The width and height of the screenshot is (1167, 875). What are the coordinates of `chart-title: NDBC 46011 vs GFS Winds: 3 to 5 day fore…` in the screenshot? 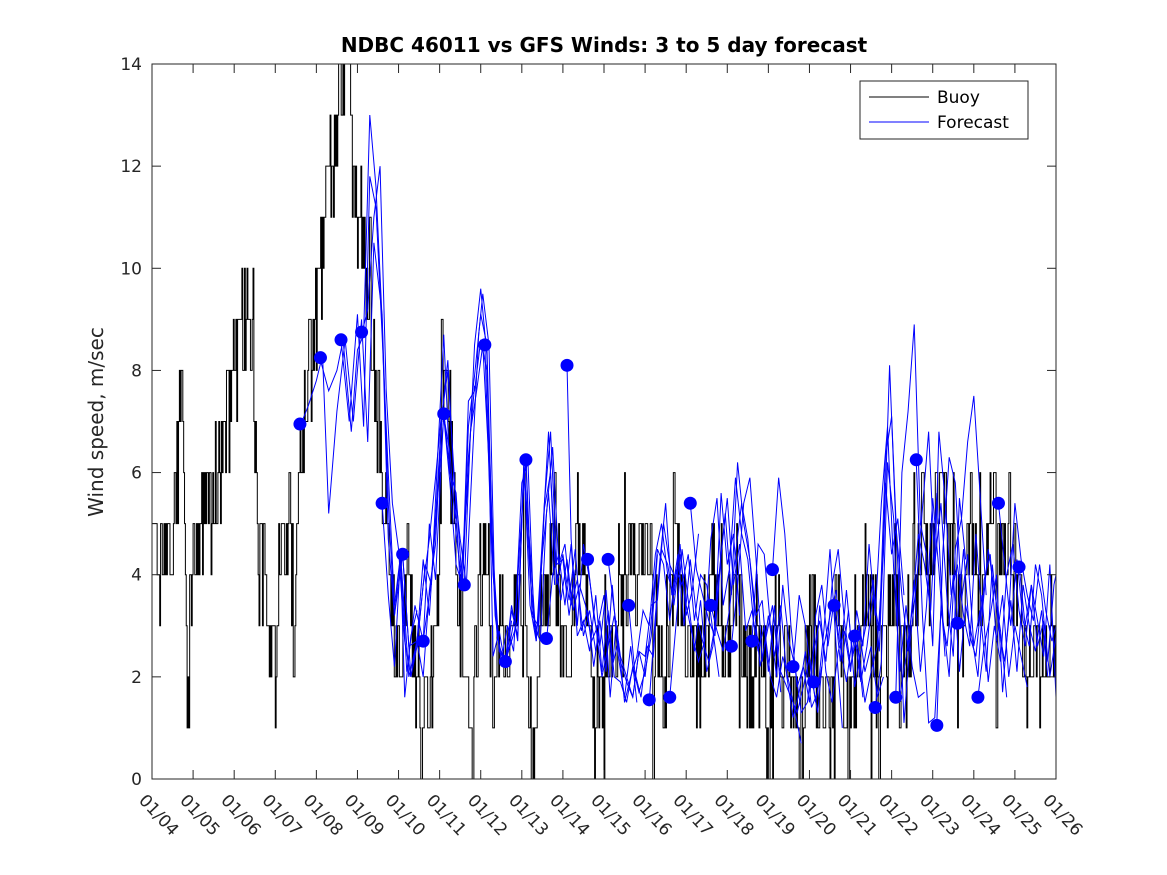 It's located at (604, 45).